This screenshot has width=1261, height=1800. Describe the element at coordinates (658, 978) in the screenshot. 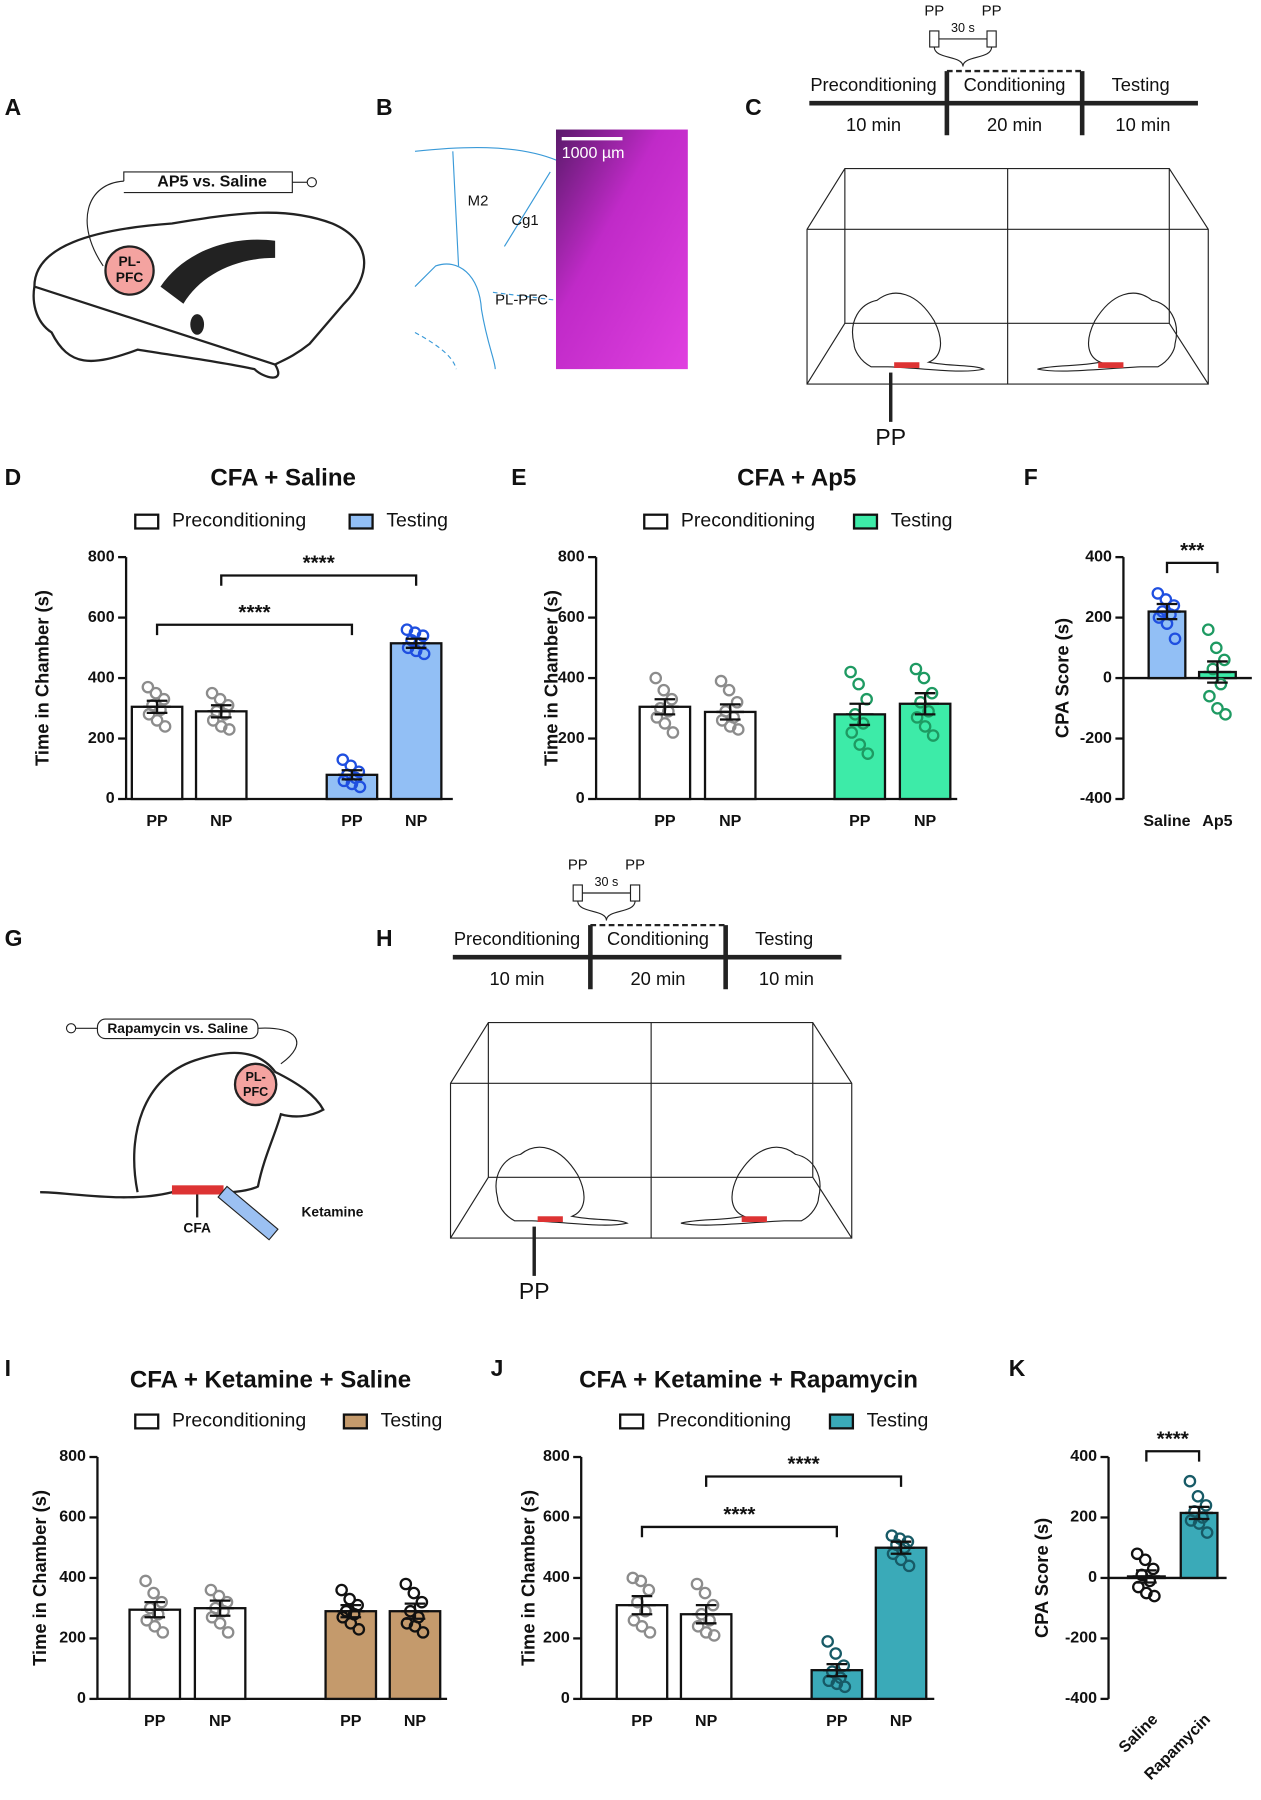

I see `duration-label: 20 min` at that location.